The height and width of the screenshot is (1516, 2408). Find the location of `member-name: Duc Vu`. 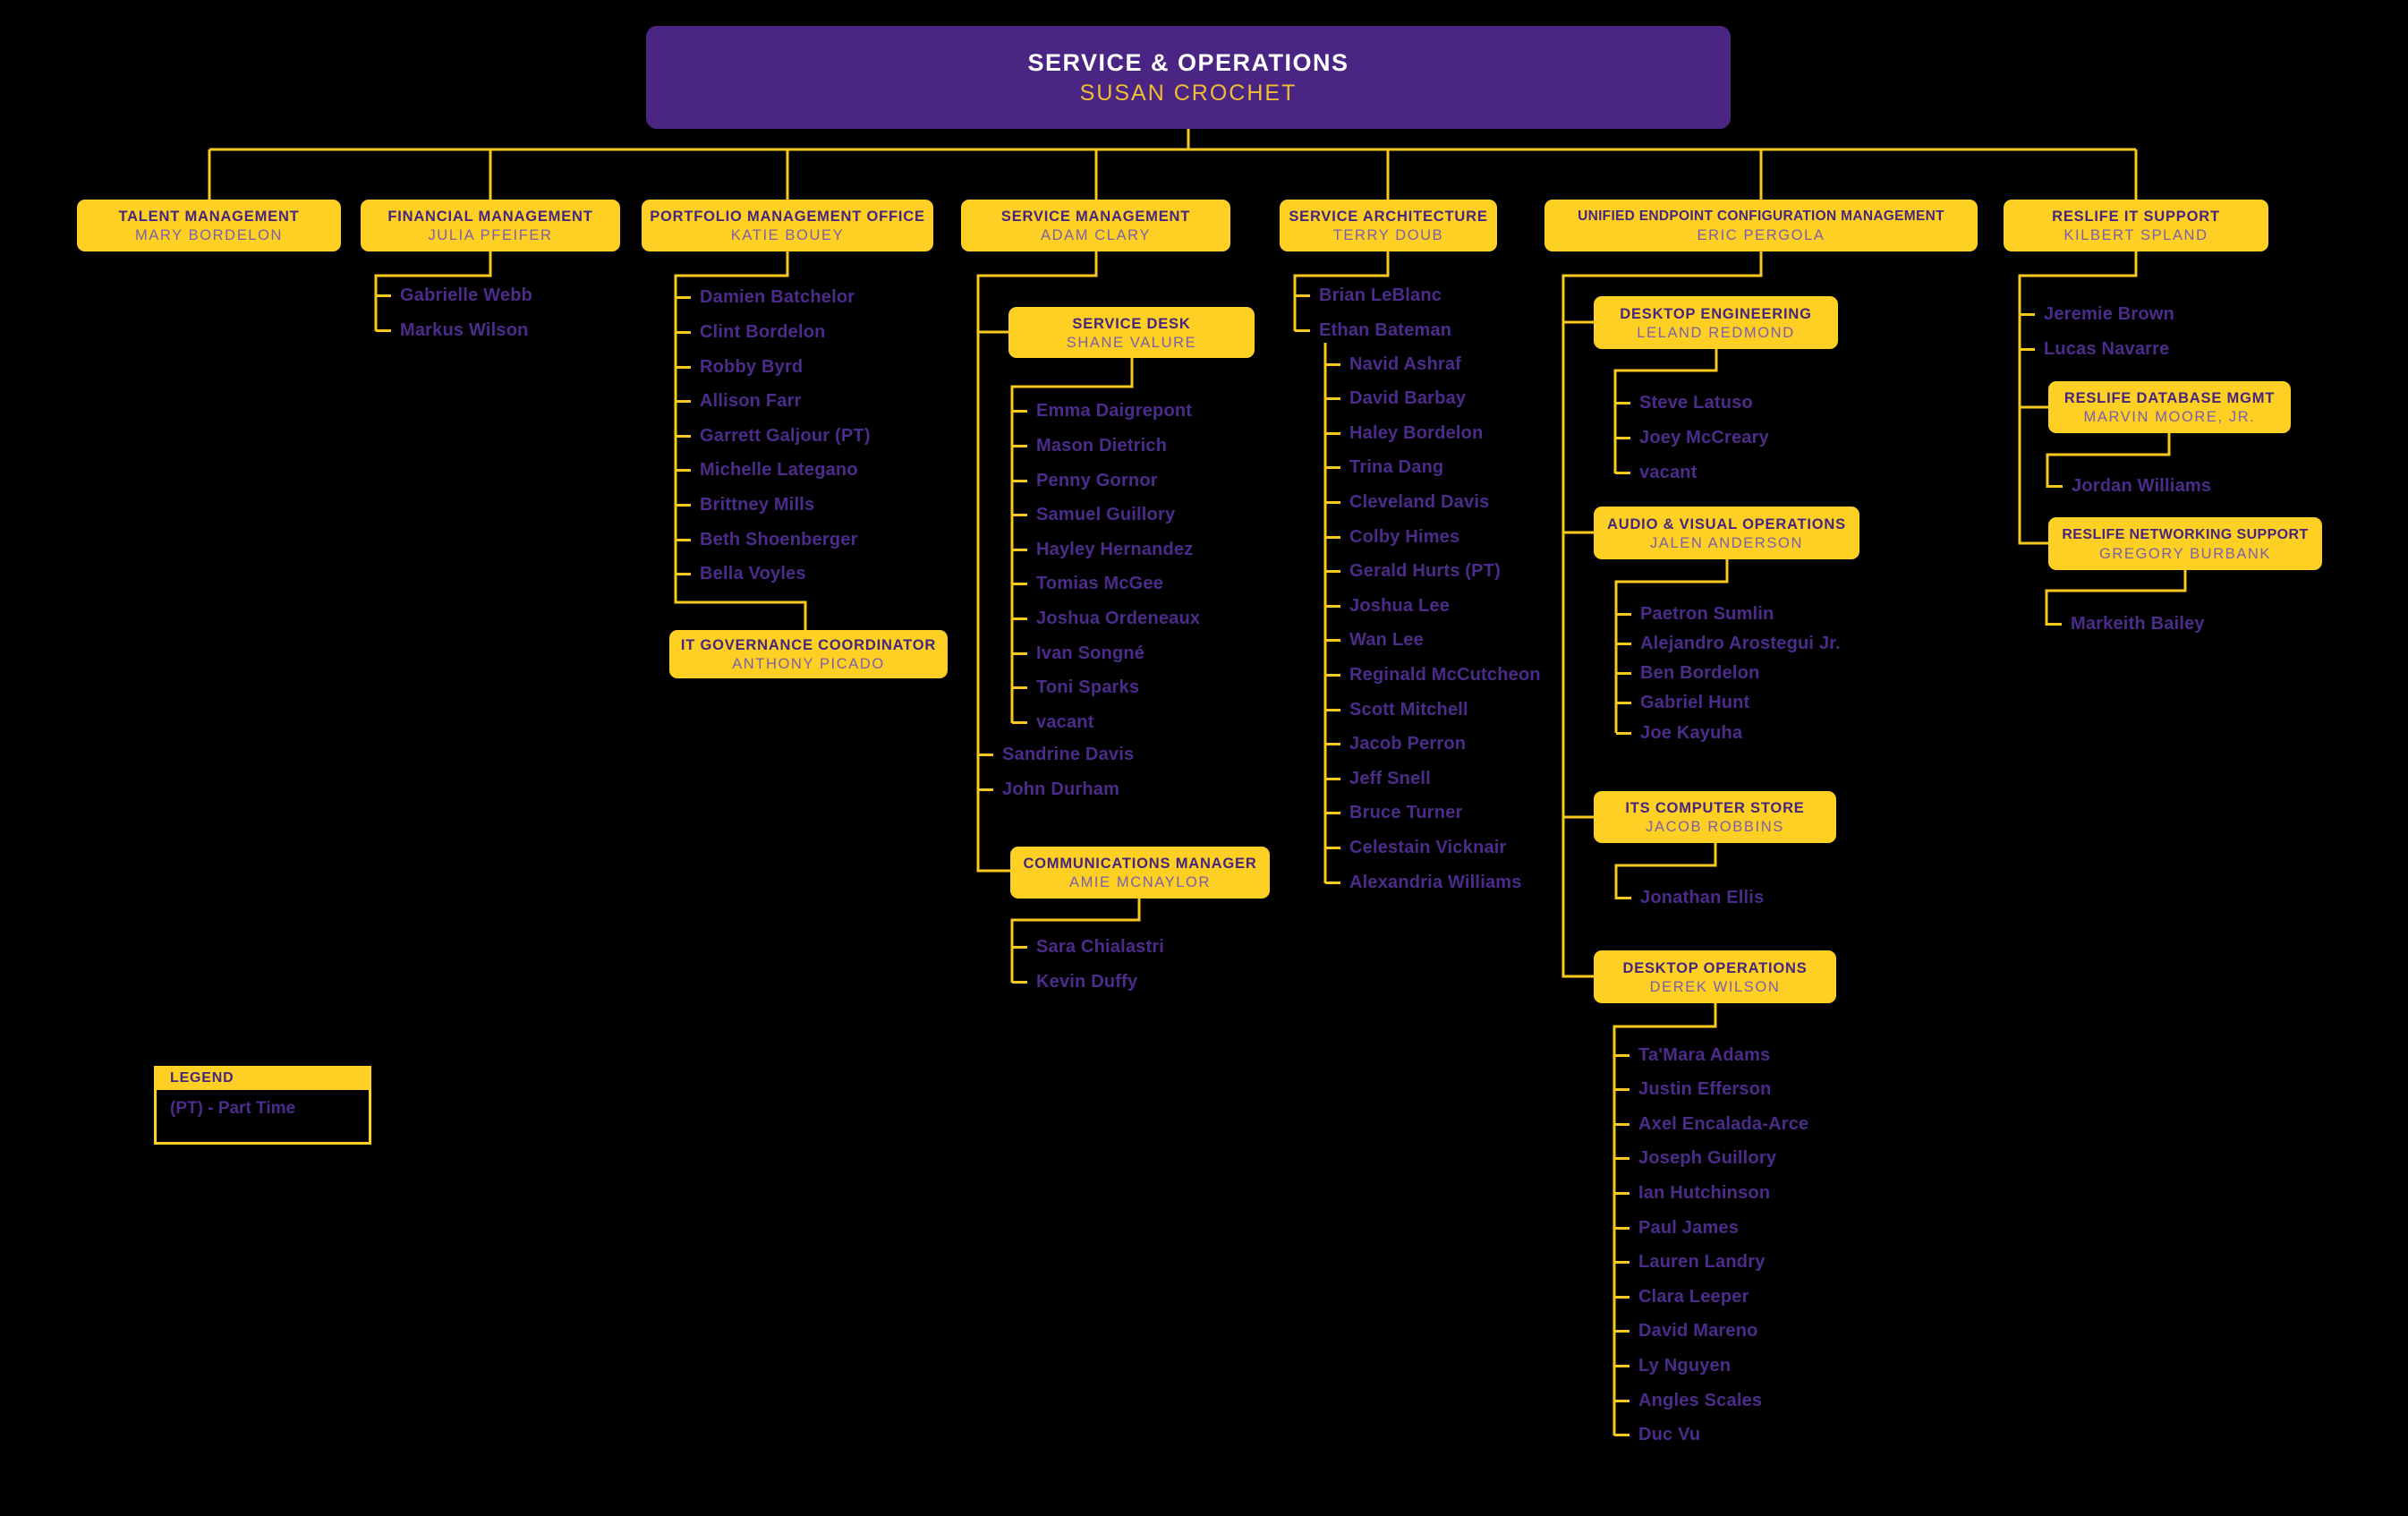

member-name: Duc Vu is located at coordinates (1711, 1435).